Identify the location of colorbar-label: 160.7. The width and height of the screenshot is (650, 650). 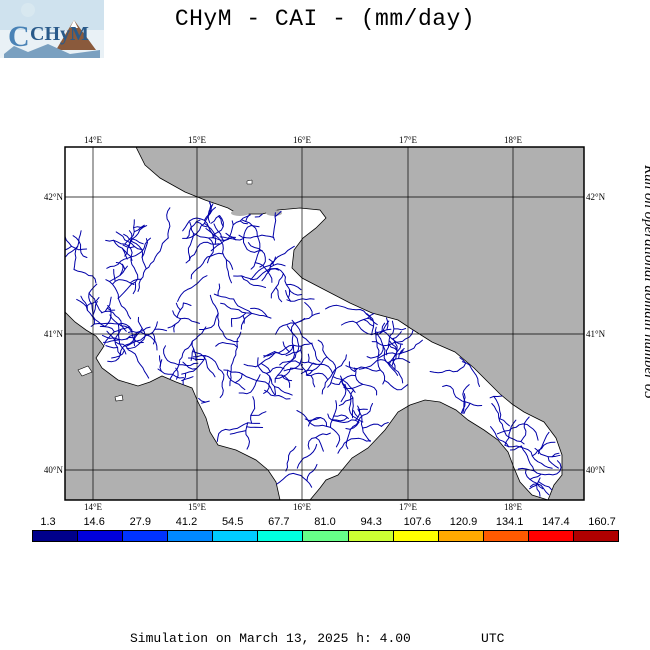
(602, 522).